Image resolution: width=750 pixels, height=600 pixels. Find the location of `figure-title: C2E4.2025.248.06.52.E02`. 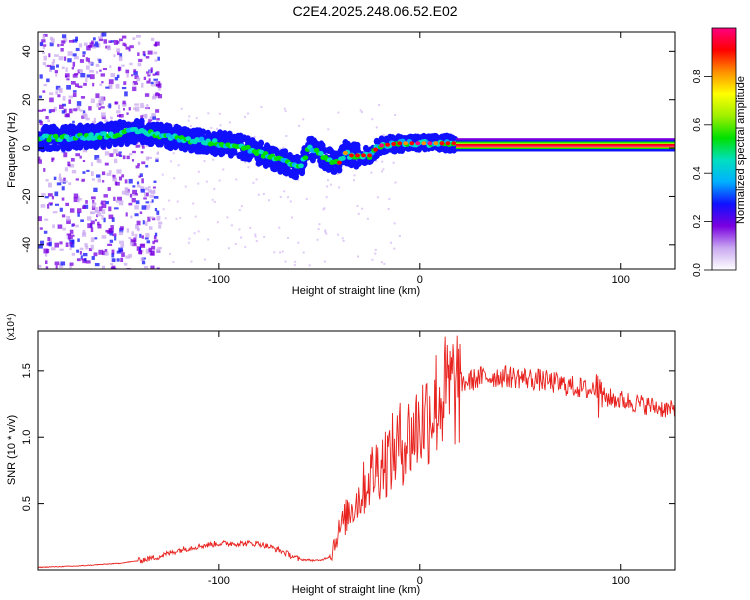

figure-title: C2E4.2025.248.06.52.E02 is located at coordinates (374, 11).